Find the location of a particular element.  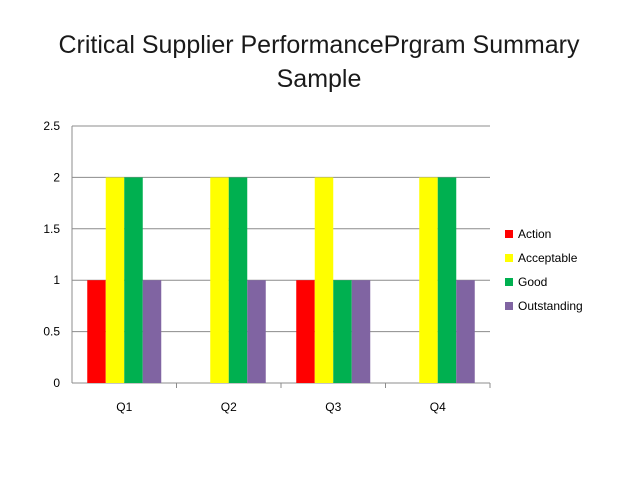

y-tick-label: 1.5 is located at coordinates (51, 229).